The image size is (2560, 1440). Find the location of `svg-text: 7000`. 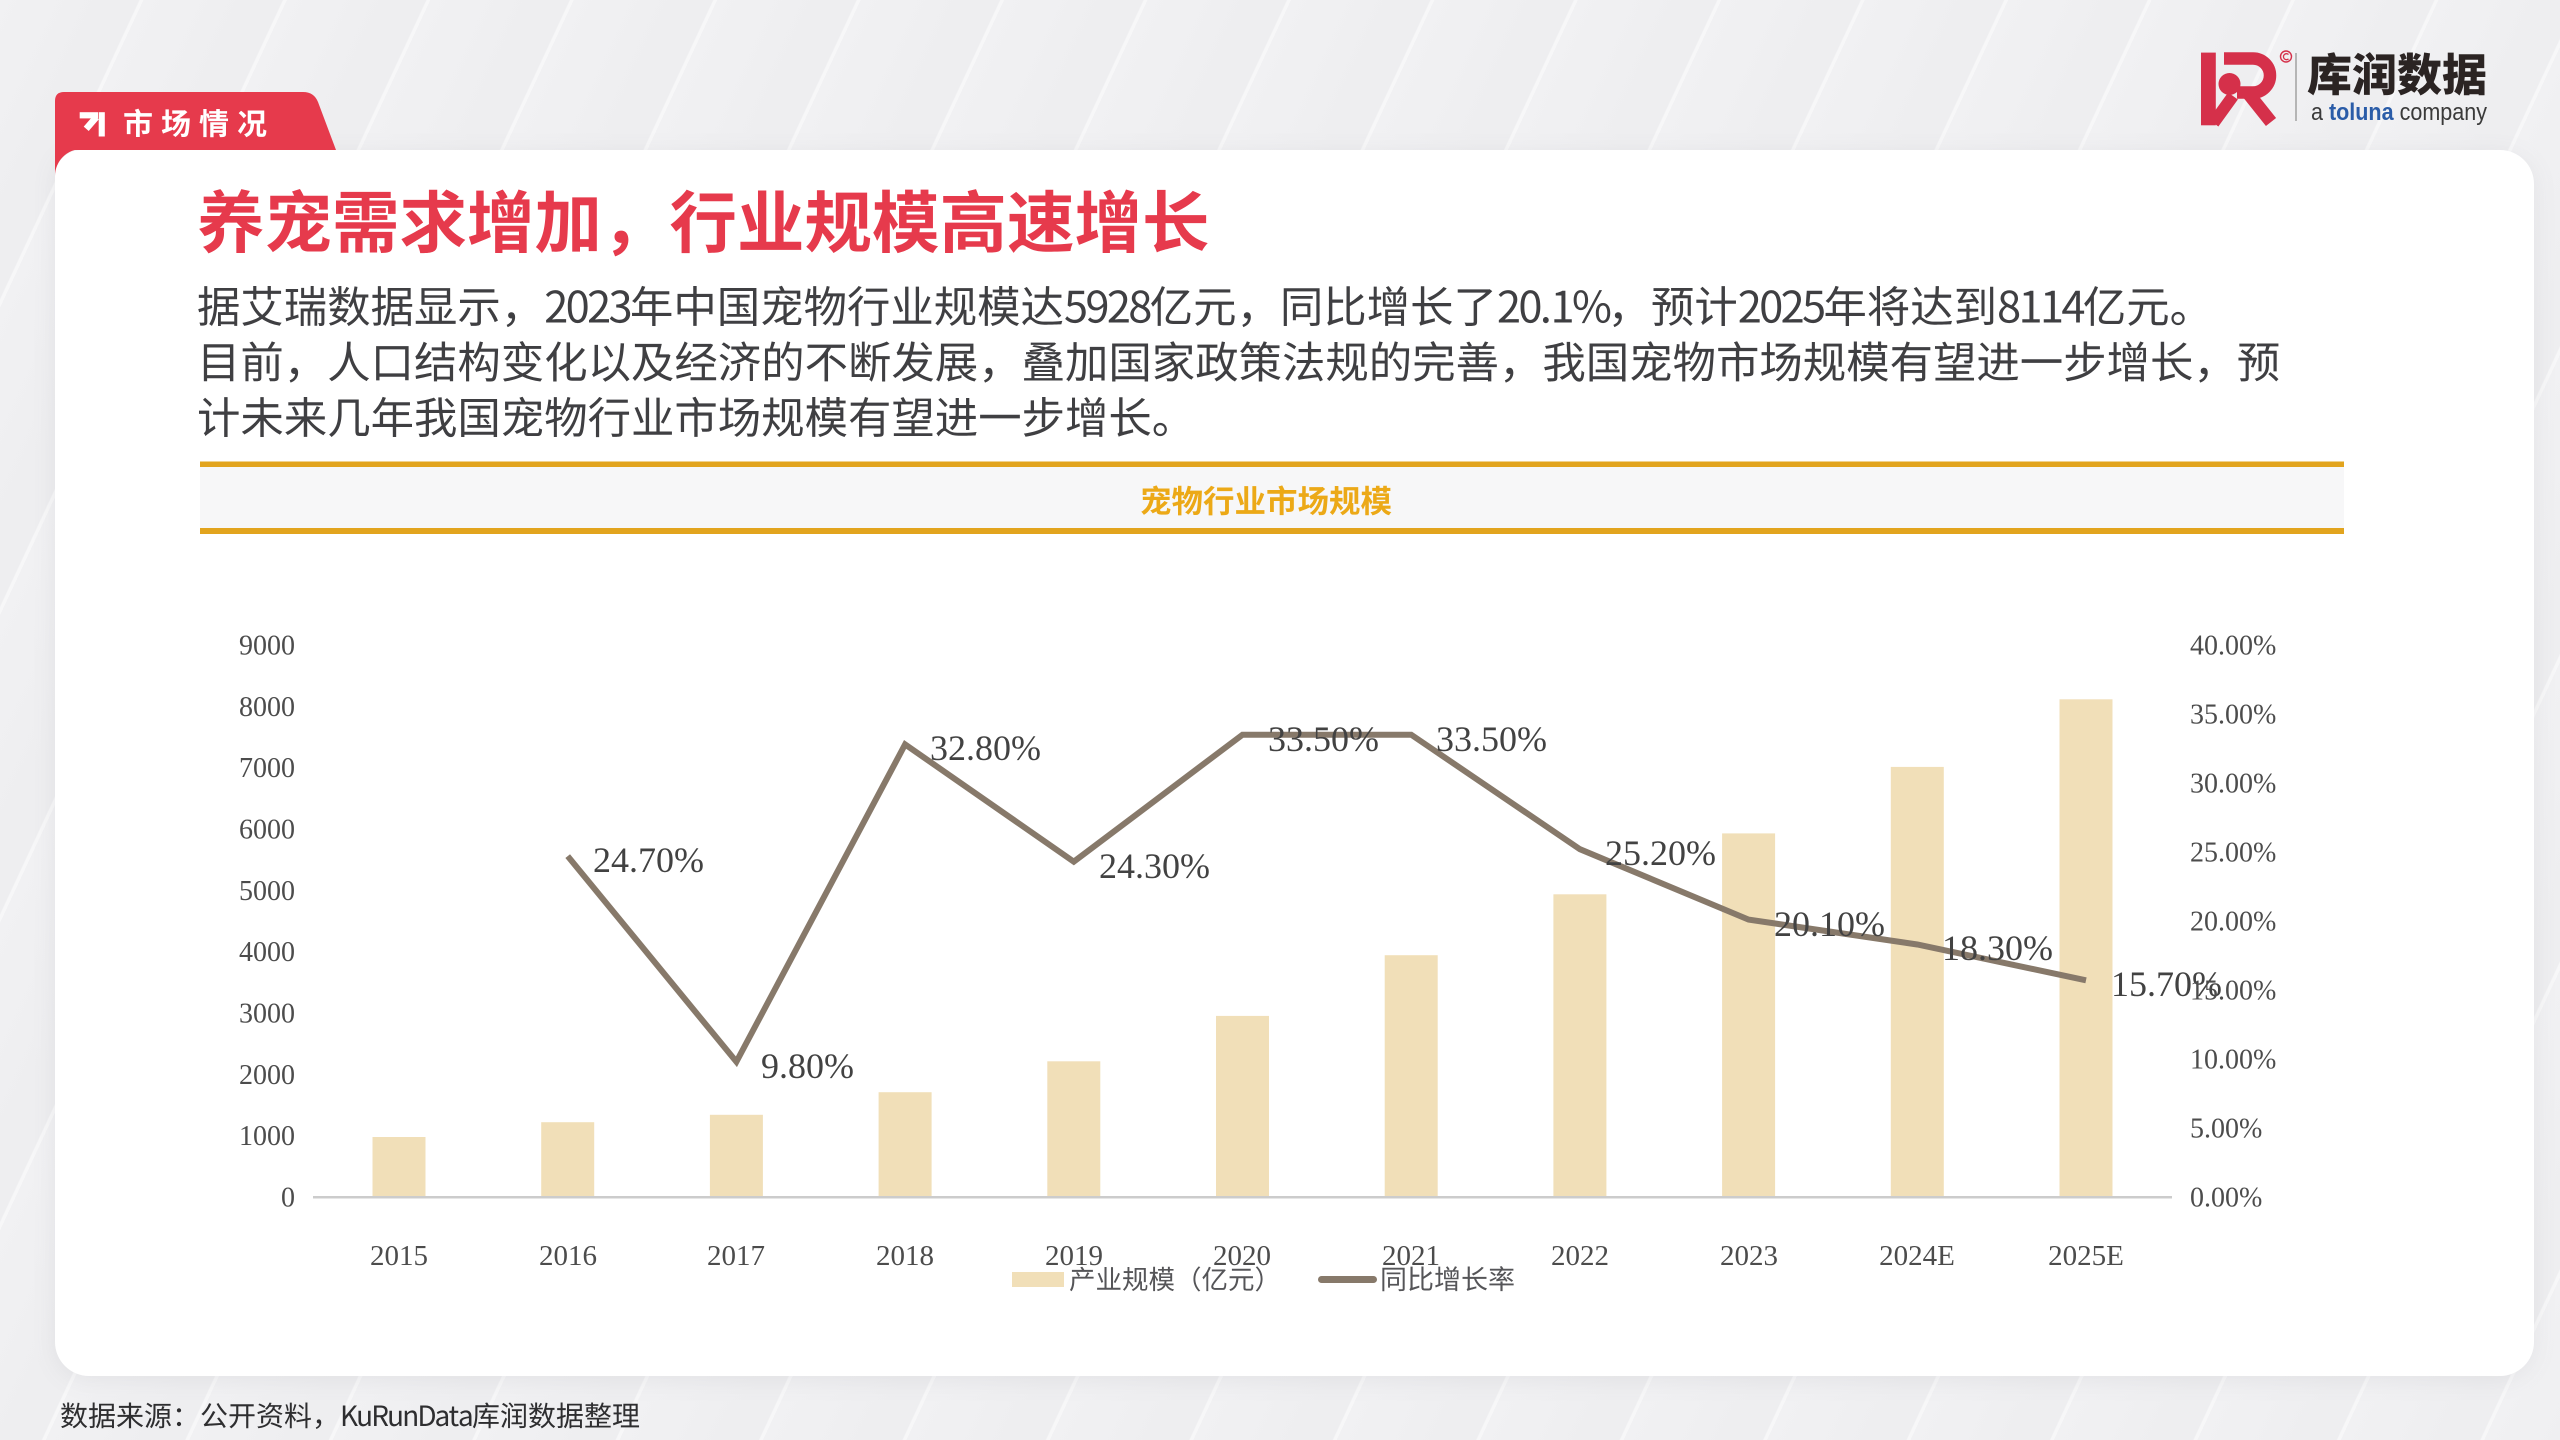

svg-text: 7000 is located at coordinates (267, 768).